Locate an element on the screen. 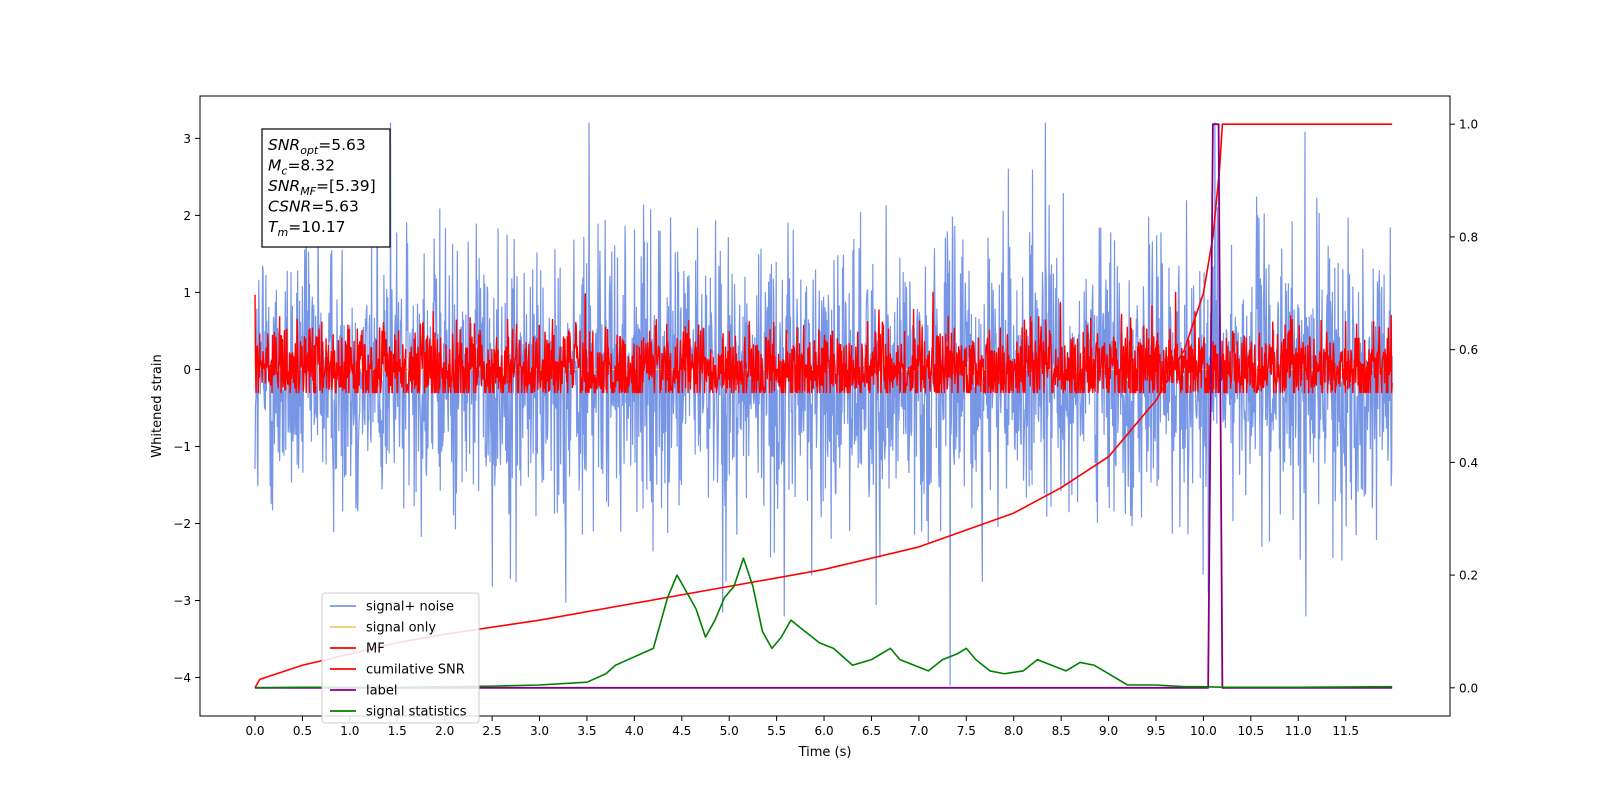 The height and width of the screenshot is (800, 1600). legend-label: signal+ noise is located at coordinates (410, 607).